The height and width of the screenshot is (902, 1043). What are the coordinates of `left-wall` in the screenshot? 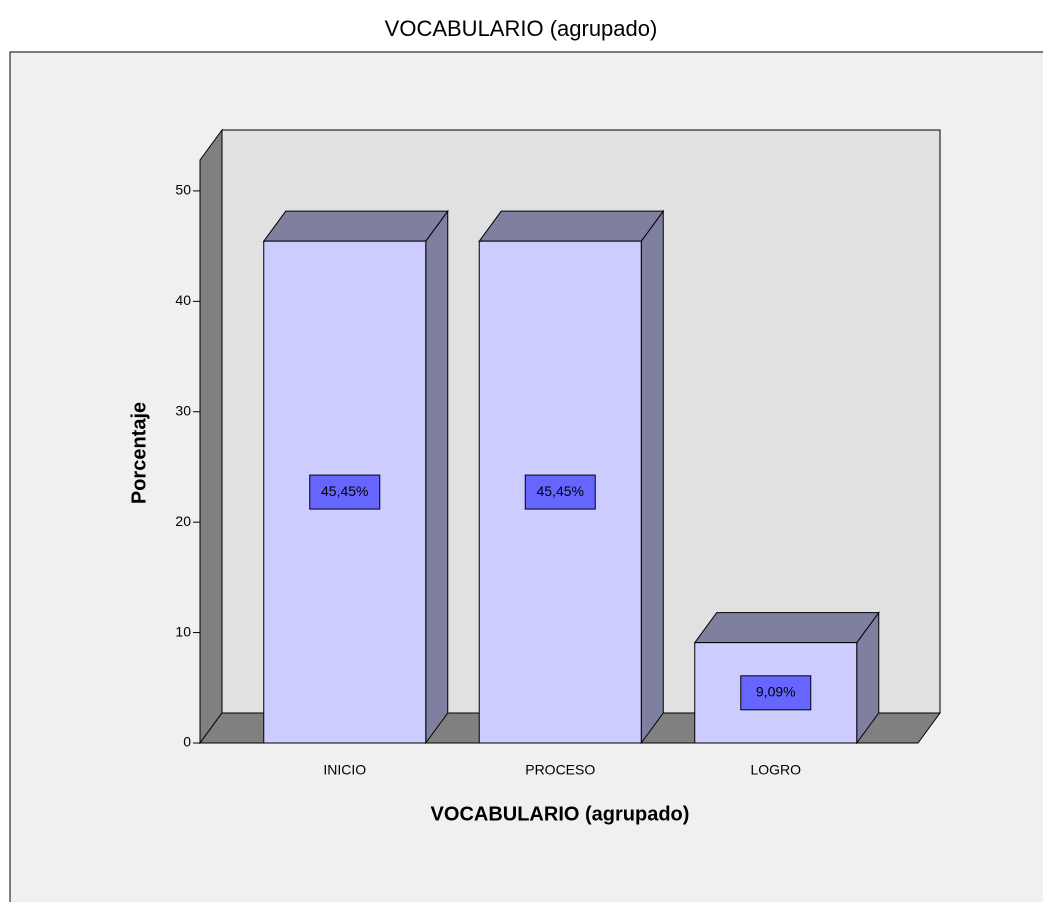 It's located at (211, 436).